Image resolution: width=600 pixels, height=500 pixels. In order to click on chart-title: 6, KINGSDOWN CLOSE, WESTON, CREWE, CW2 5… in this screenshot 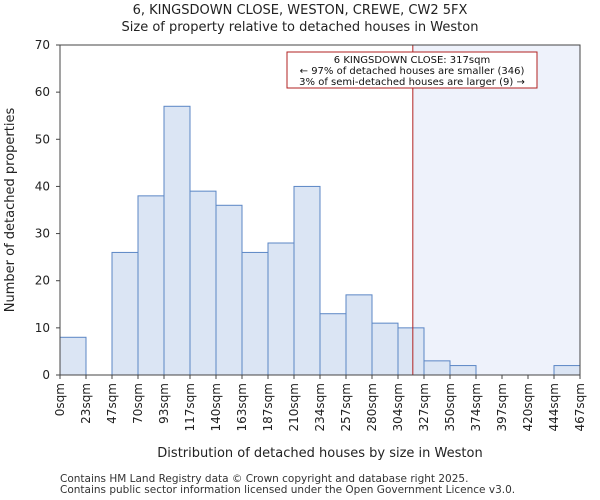, I will do `click(300, 10)`.